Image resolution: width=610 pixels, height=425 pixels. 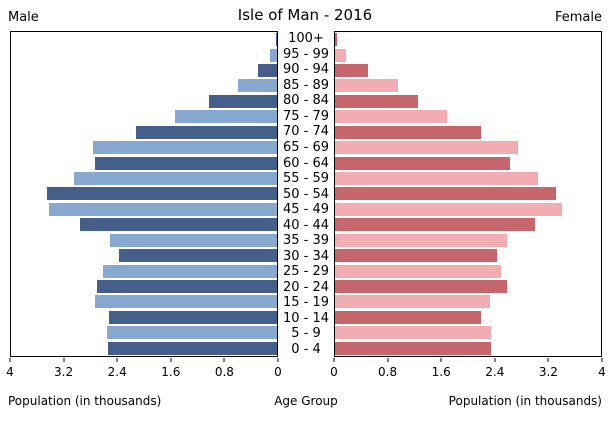 I want to click on age-group-label: 80 - 84, so click(x=306, y=101).